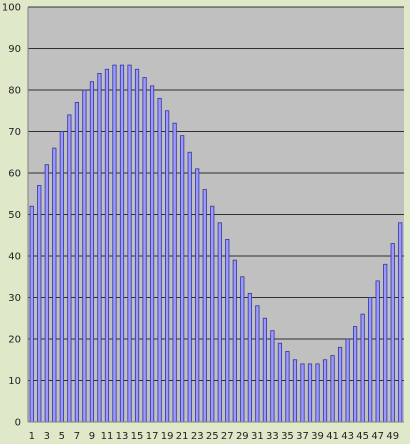 The image size is (410, 444). I want to click on x-tick-label: 3, so click(47, 436).